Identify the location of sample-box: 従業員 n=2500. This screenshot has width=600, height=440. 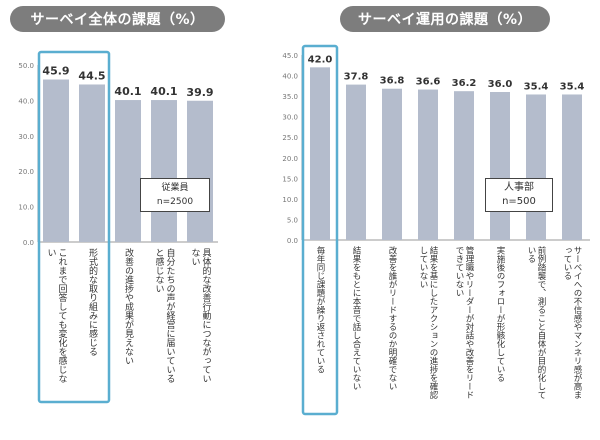
(175, 195).